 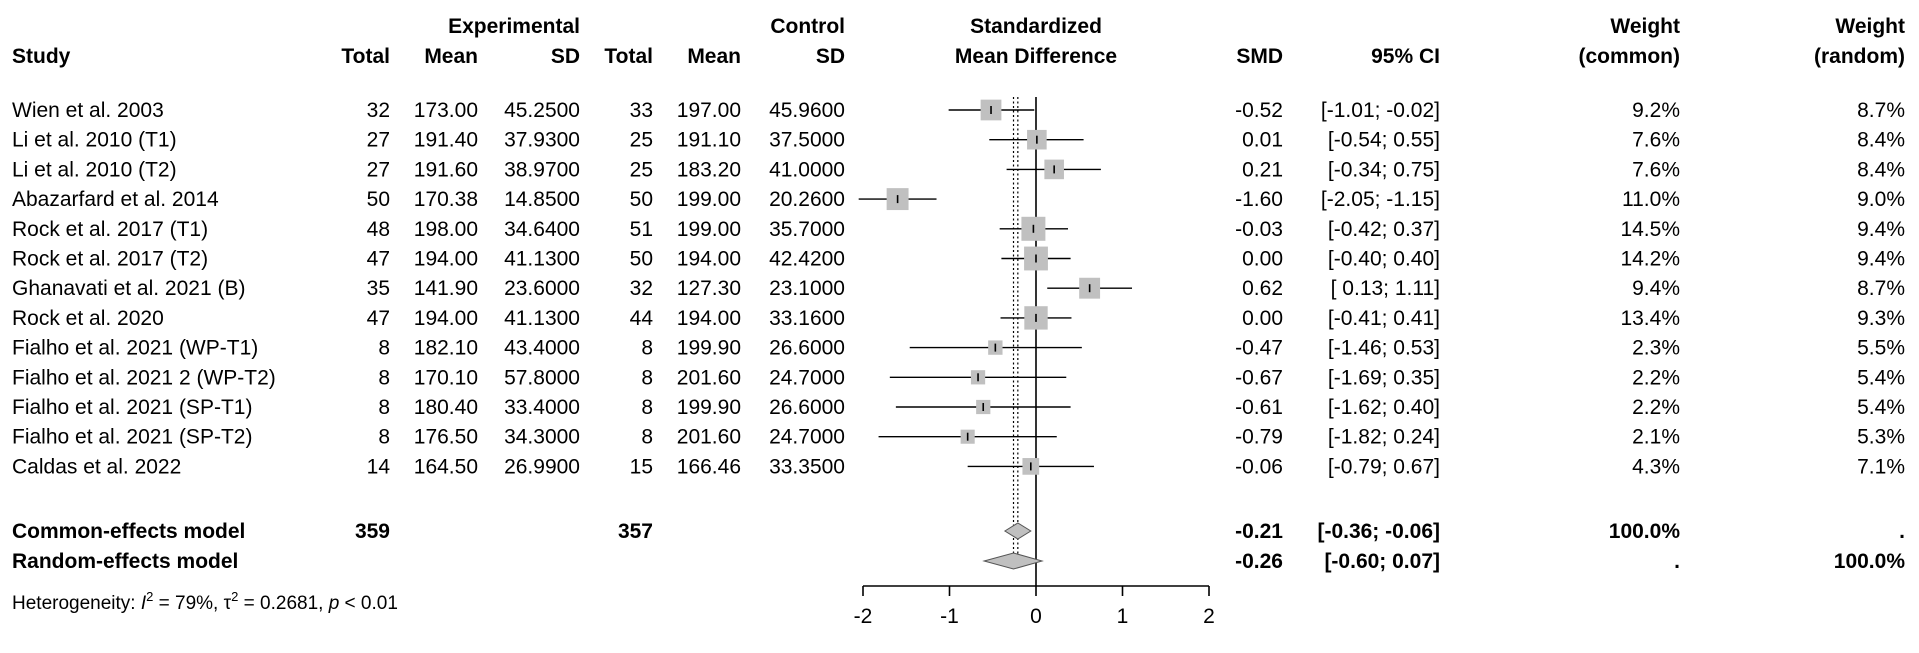 I want to click on c-mean: 201.60, so click(x=709, y=377).